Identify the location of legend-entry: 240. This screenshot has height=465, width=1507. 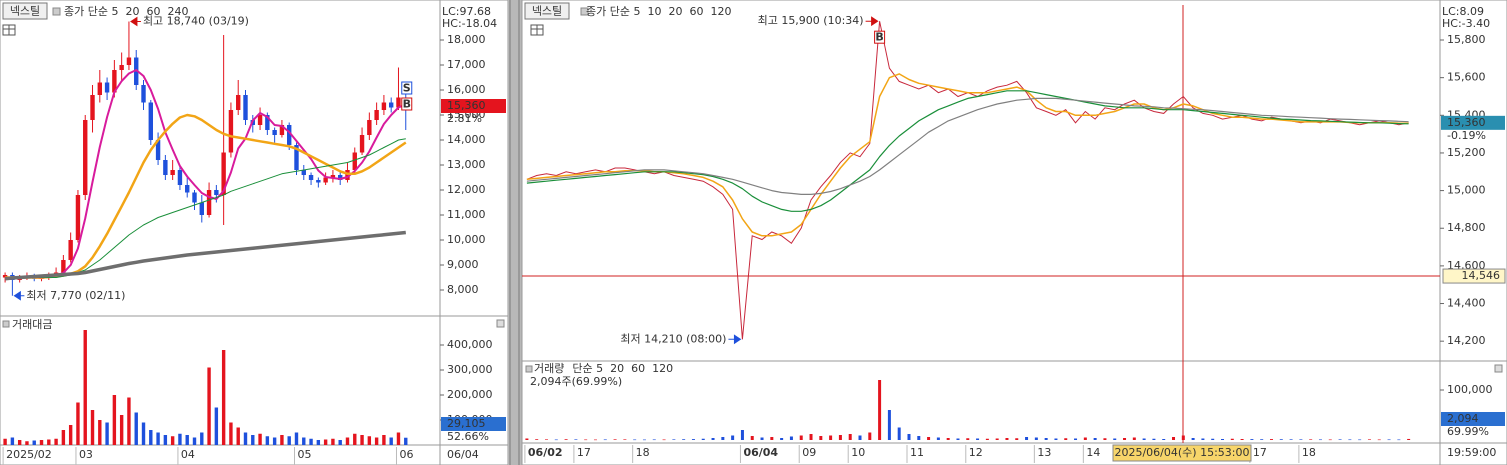
(177, 11).